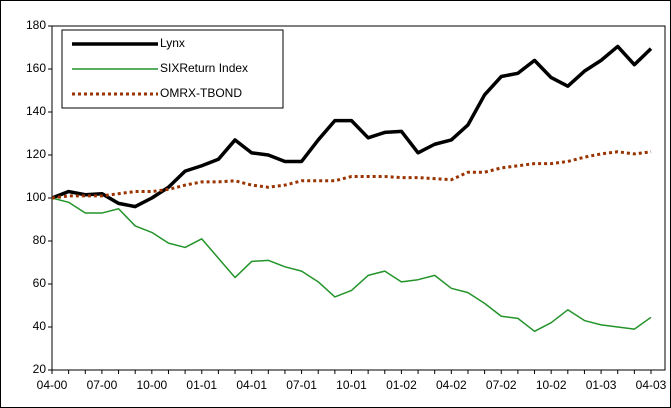 The width and height of the screenshot is (671, 408). Describe the element at coordinates (40, 369) in the screenshot. I see `y-tick-label: 20` at that location.